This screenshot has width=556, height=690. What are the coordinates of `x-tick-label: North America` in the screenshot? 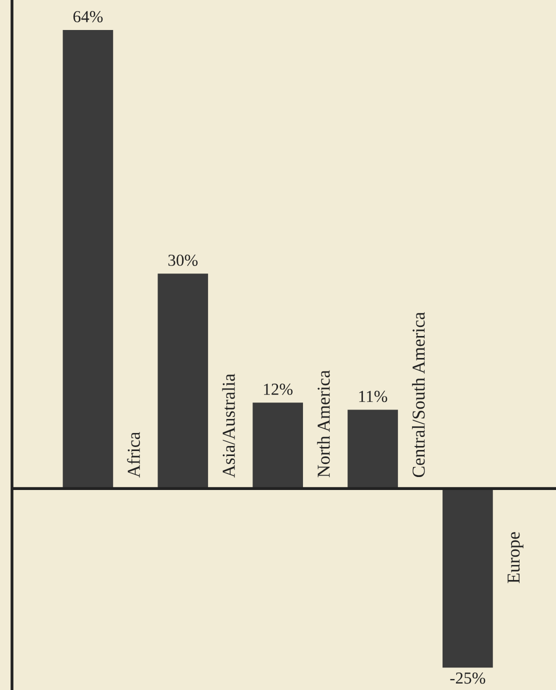 It's located at (323, 424).